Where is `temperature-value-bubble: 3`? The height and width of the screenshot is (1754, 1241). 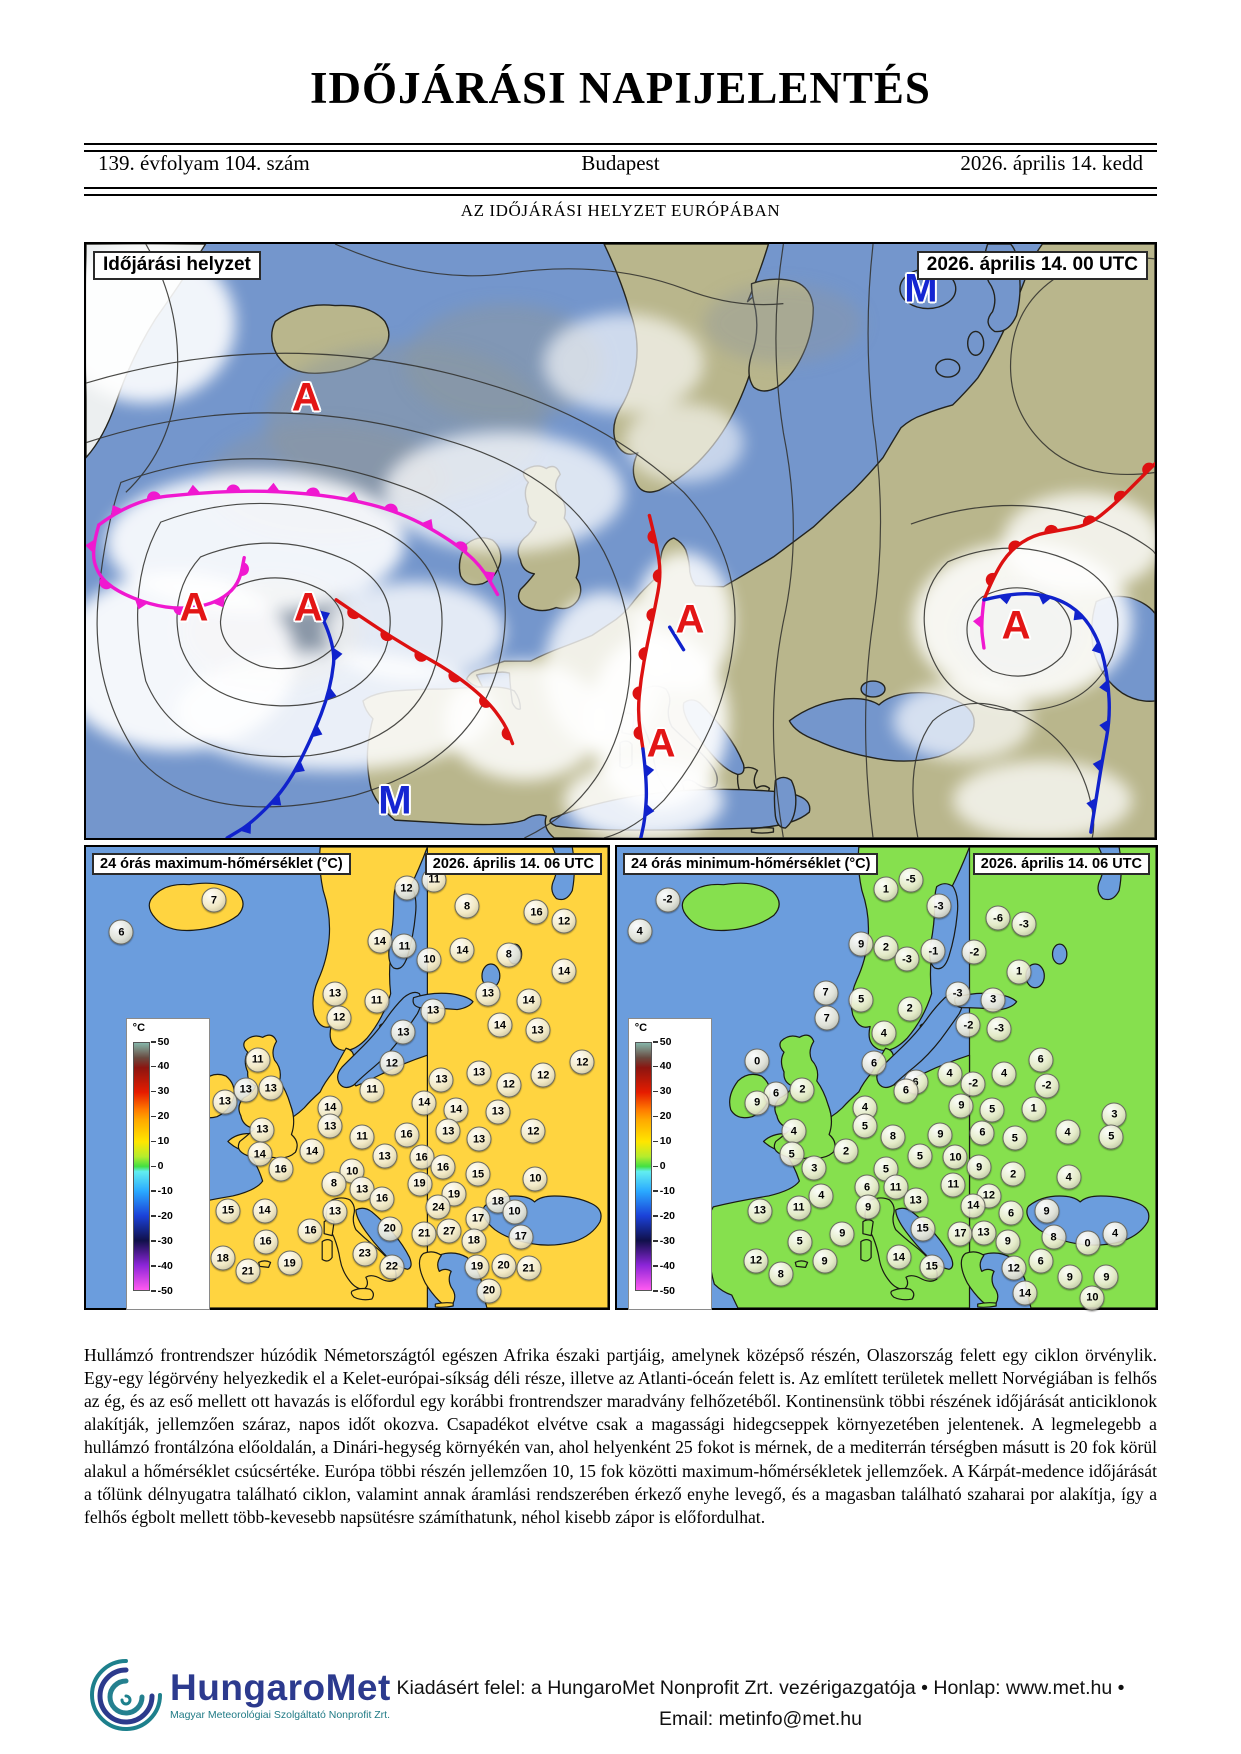
temperature-value-bubble: 3 is located at coordinates (814, 1168).